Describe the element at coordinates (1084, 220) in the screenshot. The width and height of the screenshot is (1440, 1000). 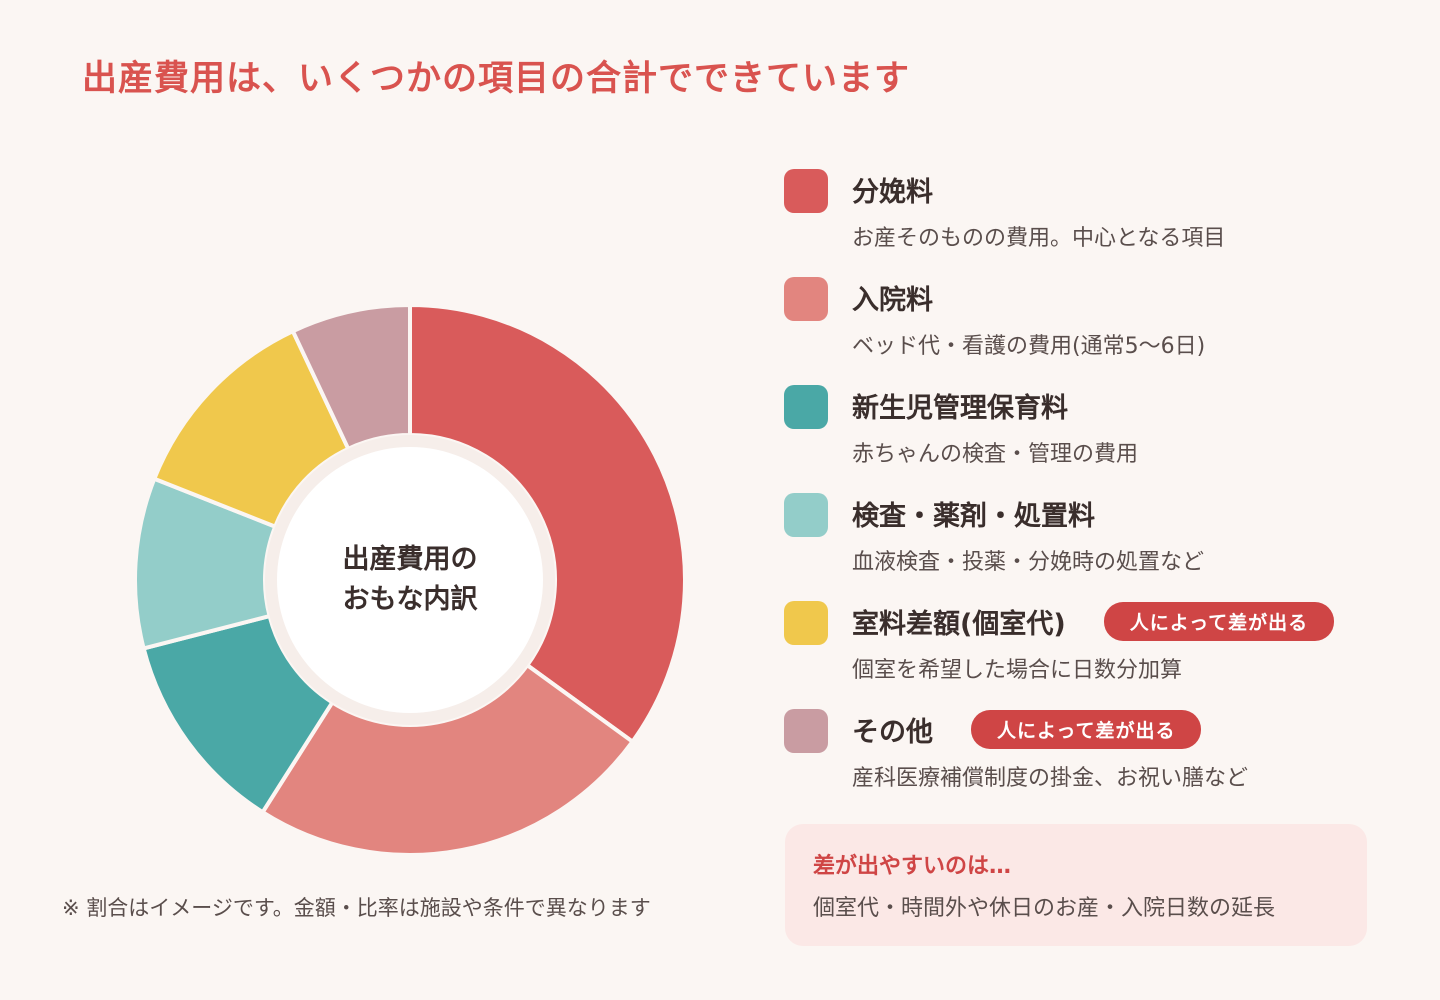
I see `legend-item-delivery: 分娩料 お産そのものの費用。中心となる項目` at that location.